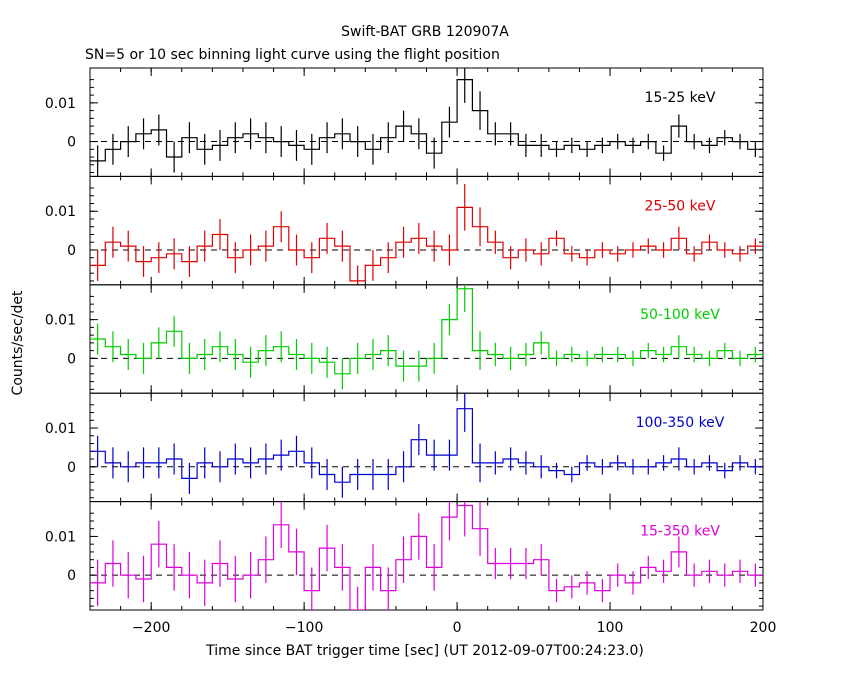 This screenshot has width=850, height=680. Describe the element at coordinates (680, 206) in the screenshot. I see `band-label: 25-50 keV` at that location.